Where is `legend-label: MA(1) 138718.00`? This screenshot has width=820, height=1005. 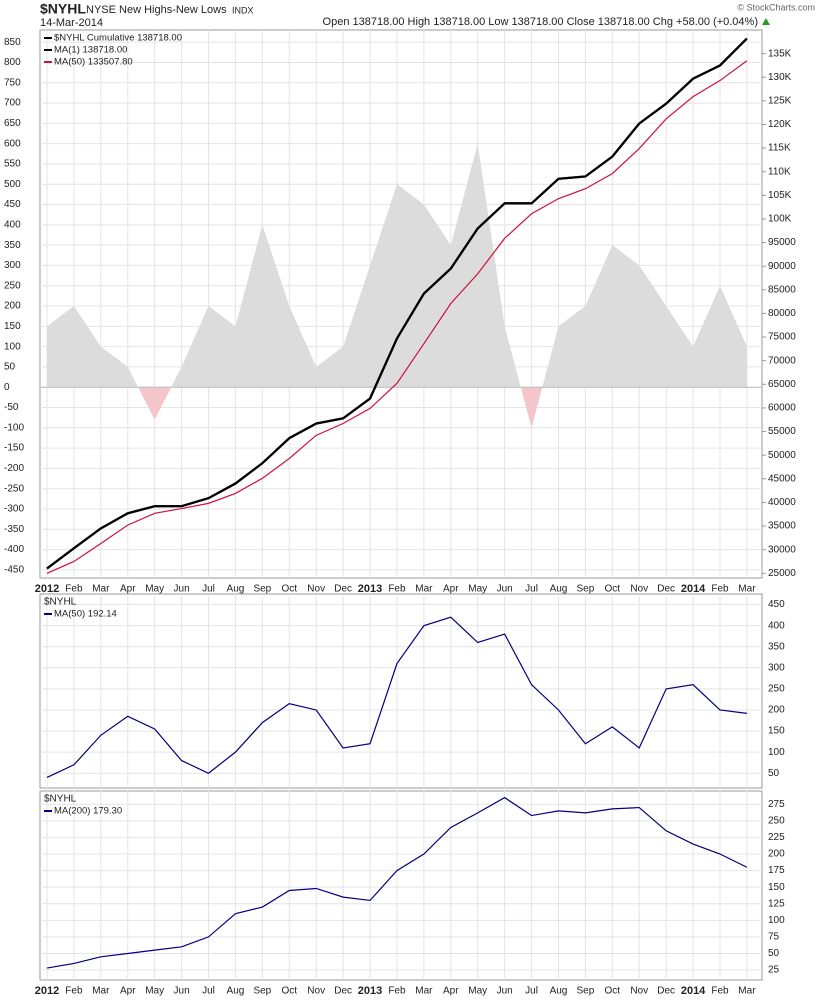 legend-label: MA(1) 138718.00 is located at coordinates (90, 50).